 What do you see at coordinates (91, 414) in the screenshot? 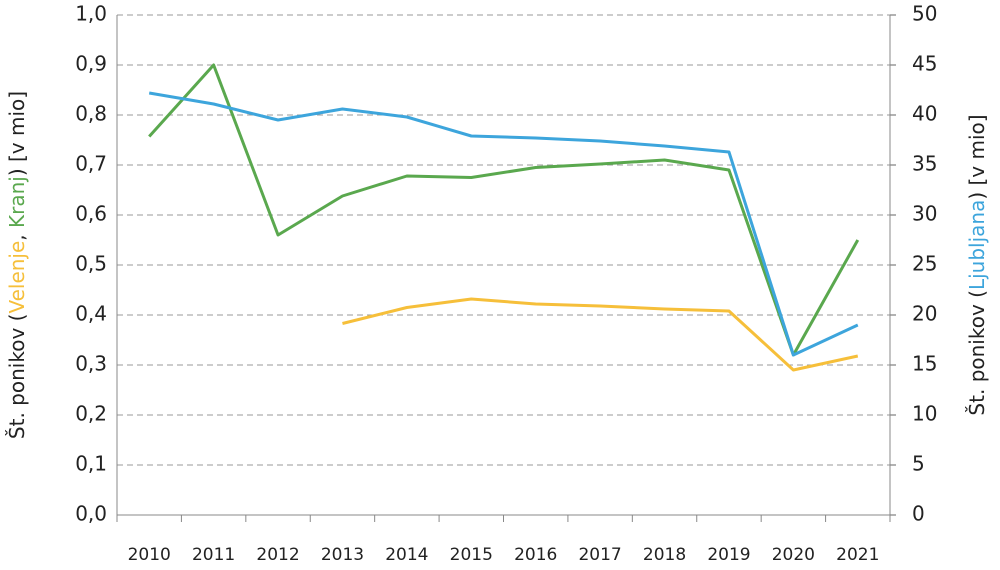
I see `y-tick-label: 0,2` at bounding box center [91, 414].